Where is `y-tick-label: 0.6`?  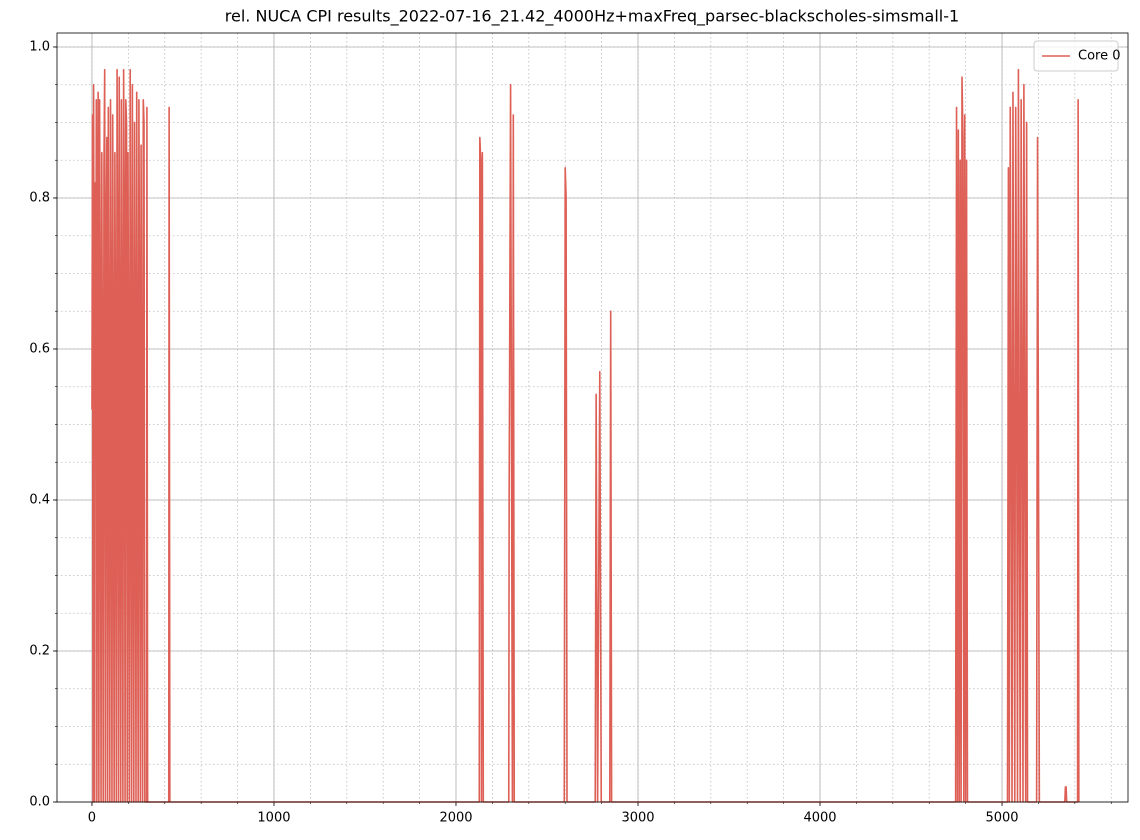 y-tick-label: 0.6 is located at coordinates (39, 348).